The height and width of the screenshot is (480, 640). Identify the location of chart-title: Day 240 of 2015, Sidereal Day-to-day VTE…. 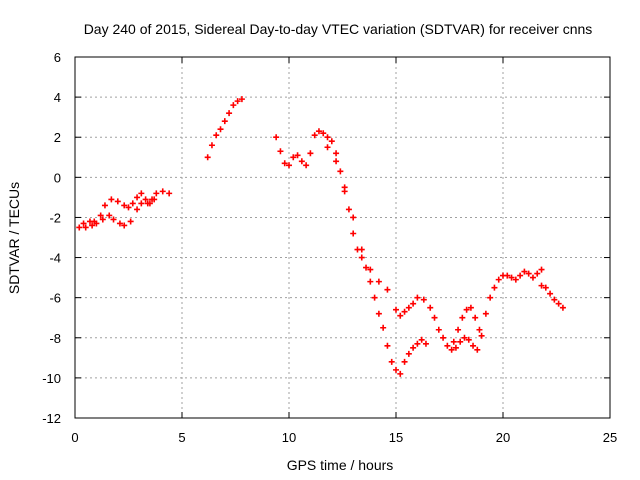
(338, 29).